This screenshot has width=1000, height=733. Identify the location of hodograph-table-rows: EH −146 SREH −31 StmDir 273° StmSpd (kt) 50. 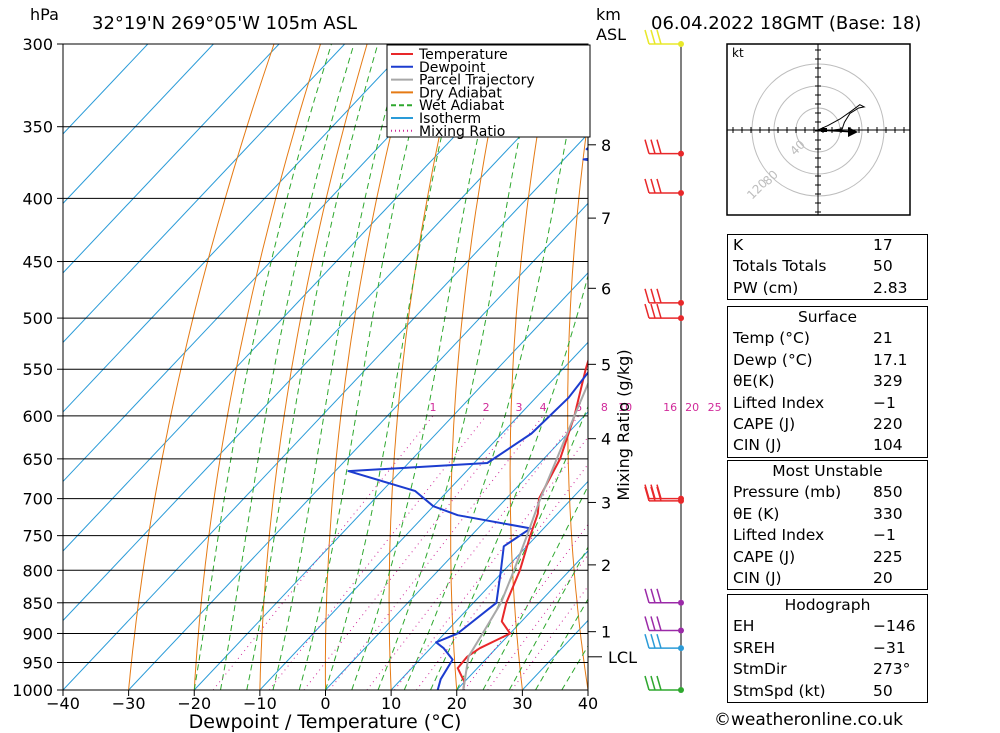
(827, 659).